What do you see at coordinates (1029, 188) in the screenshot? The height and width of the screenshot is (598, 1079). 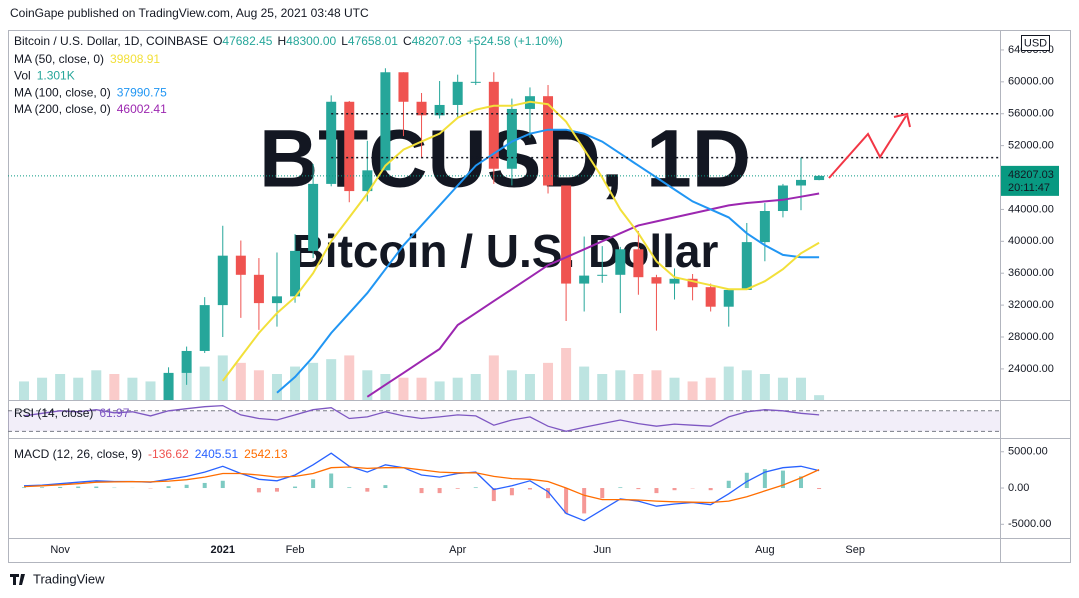 I see `countdown: 20:11:47` at bounding box center [1029, 188].